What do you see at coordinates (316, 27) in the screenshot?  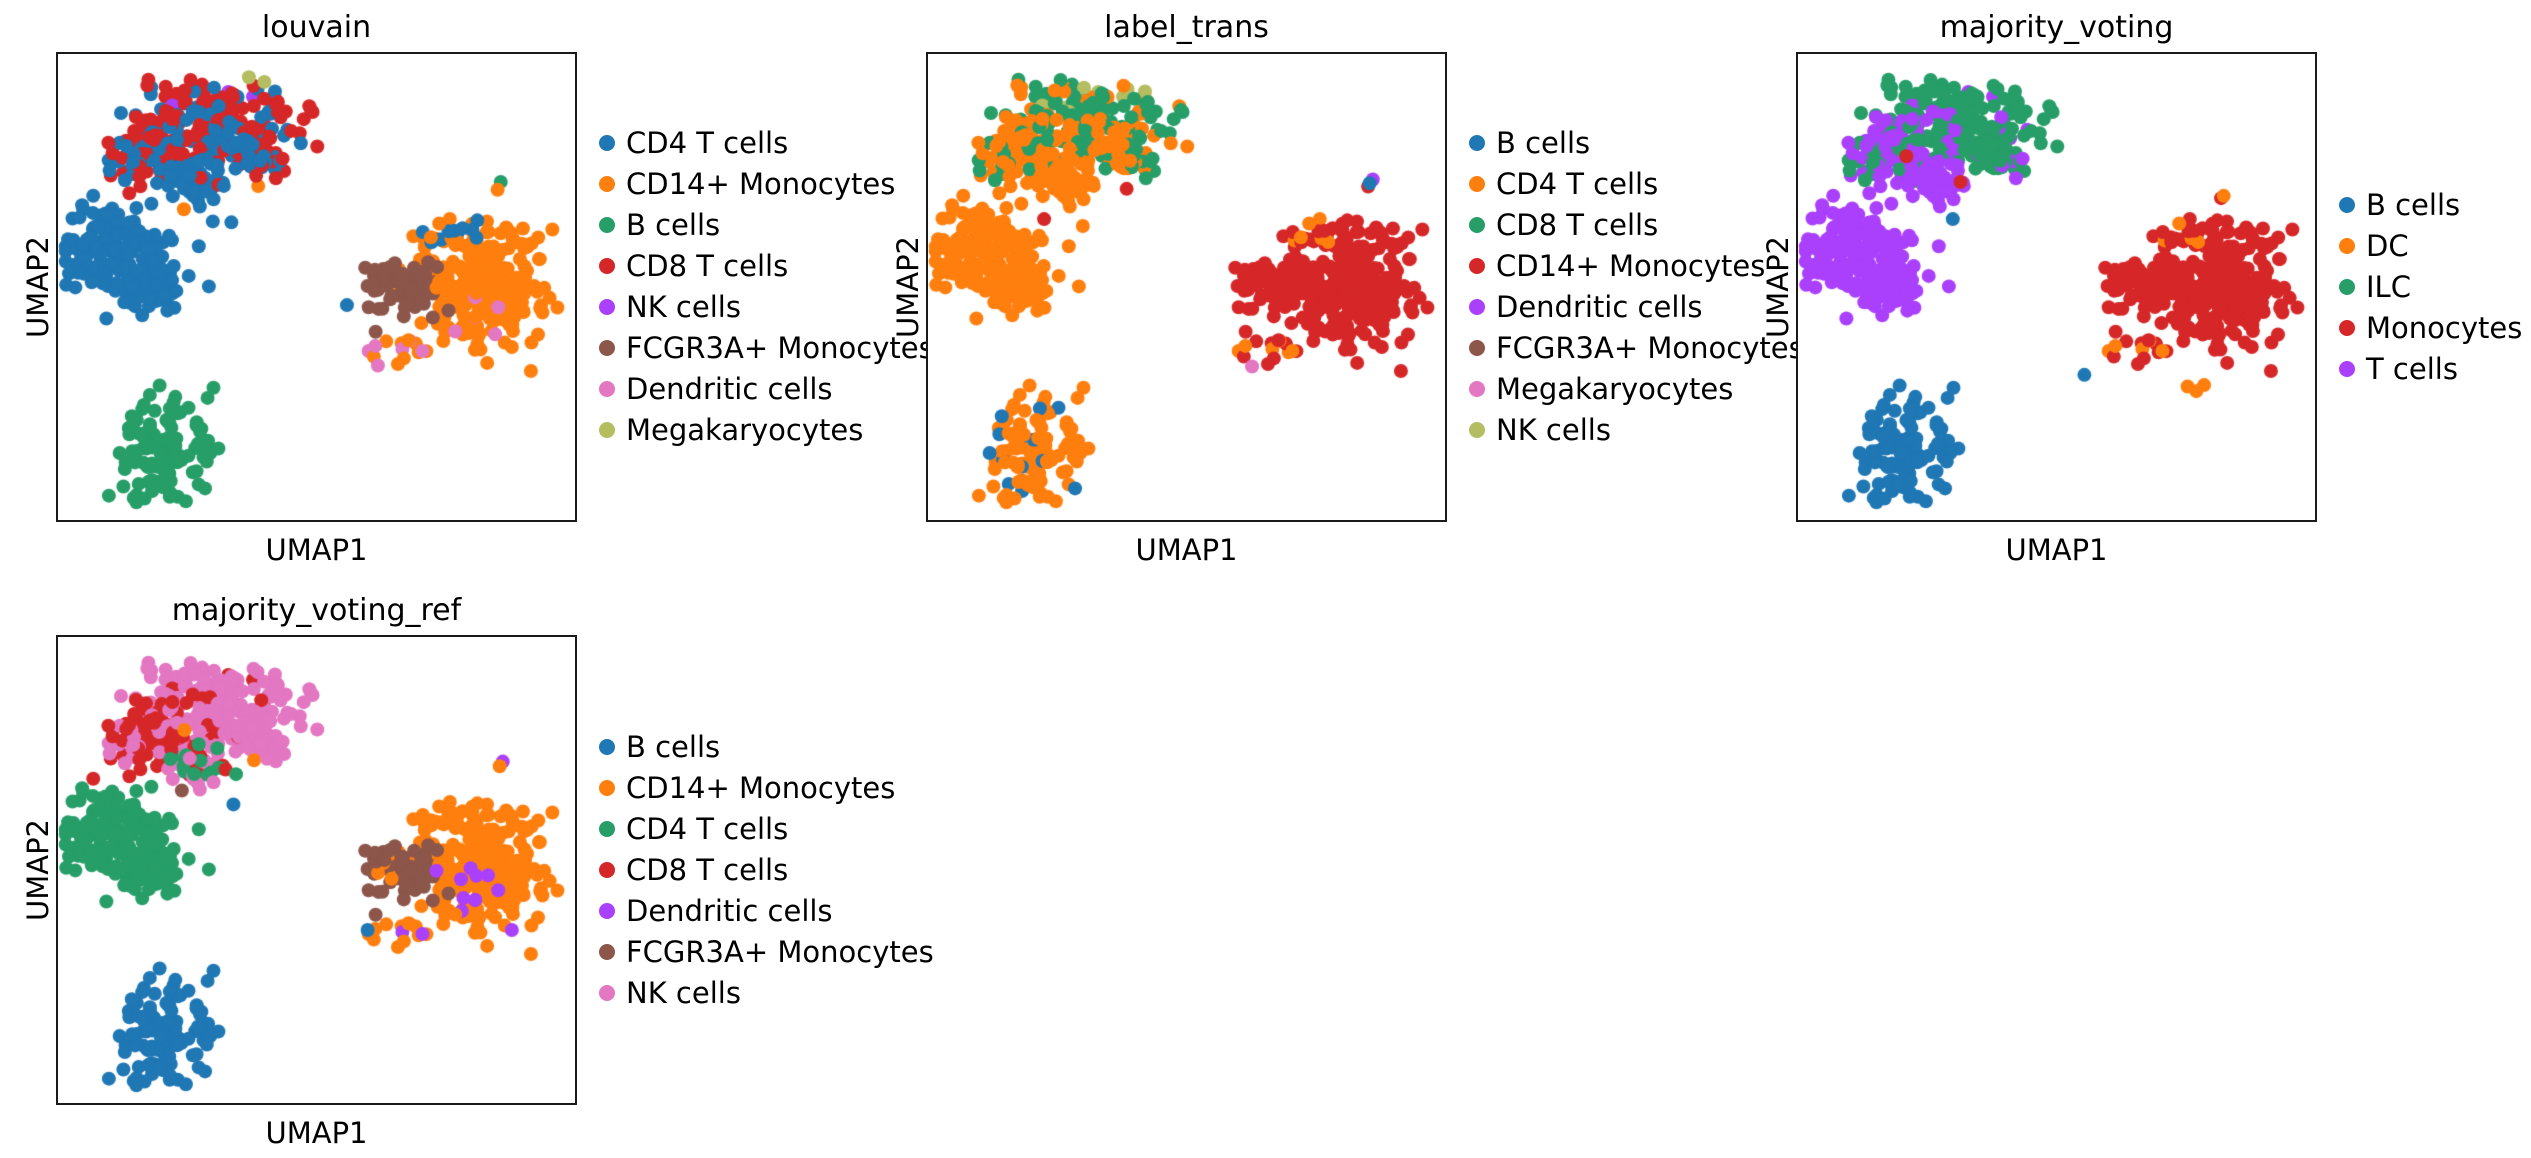 I see `panel-title-louvain: louvain` at bounding box center [316, 27].